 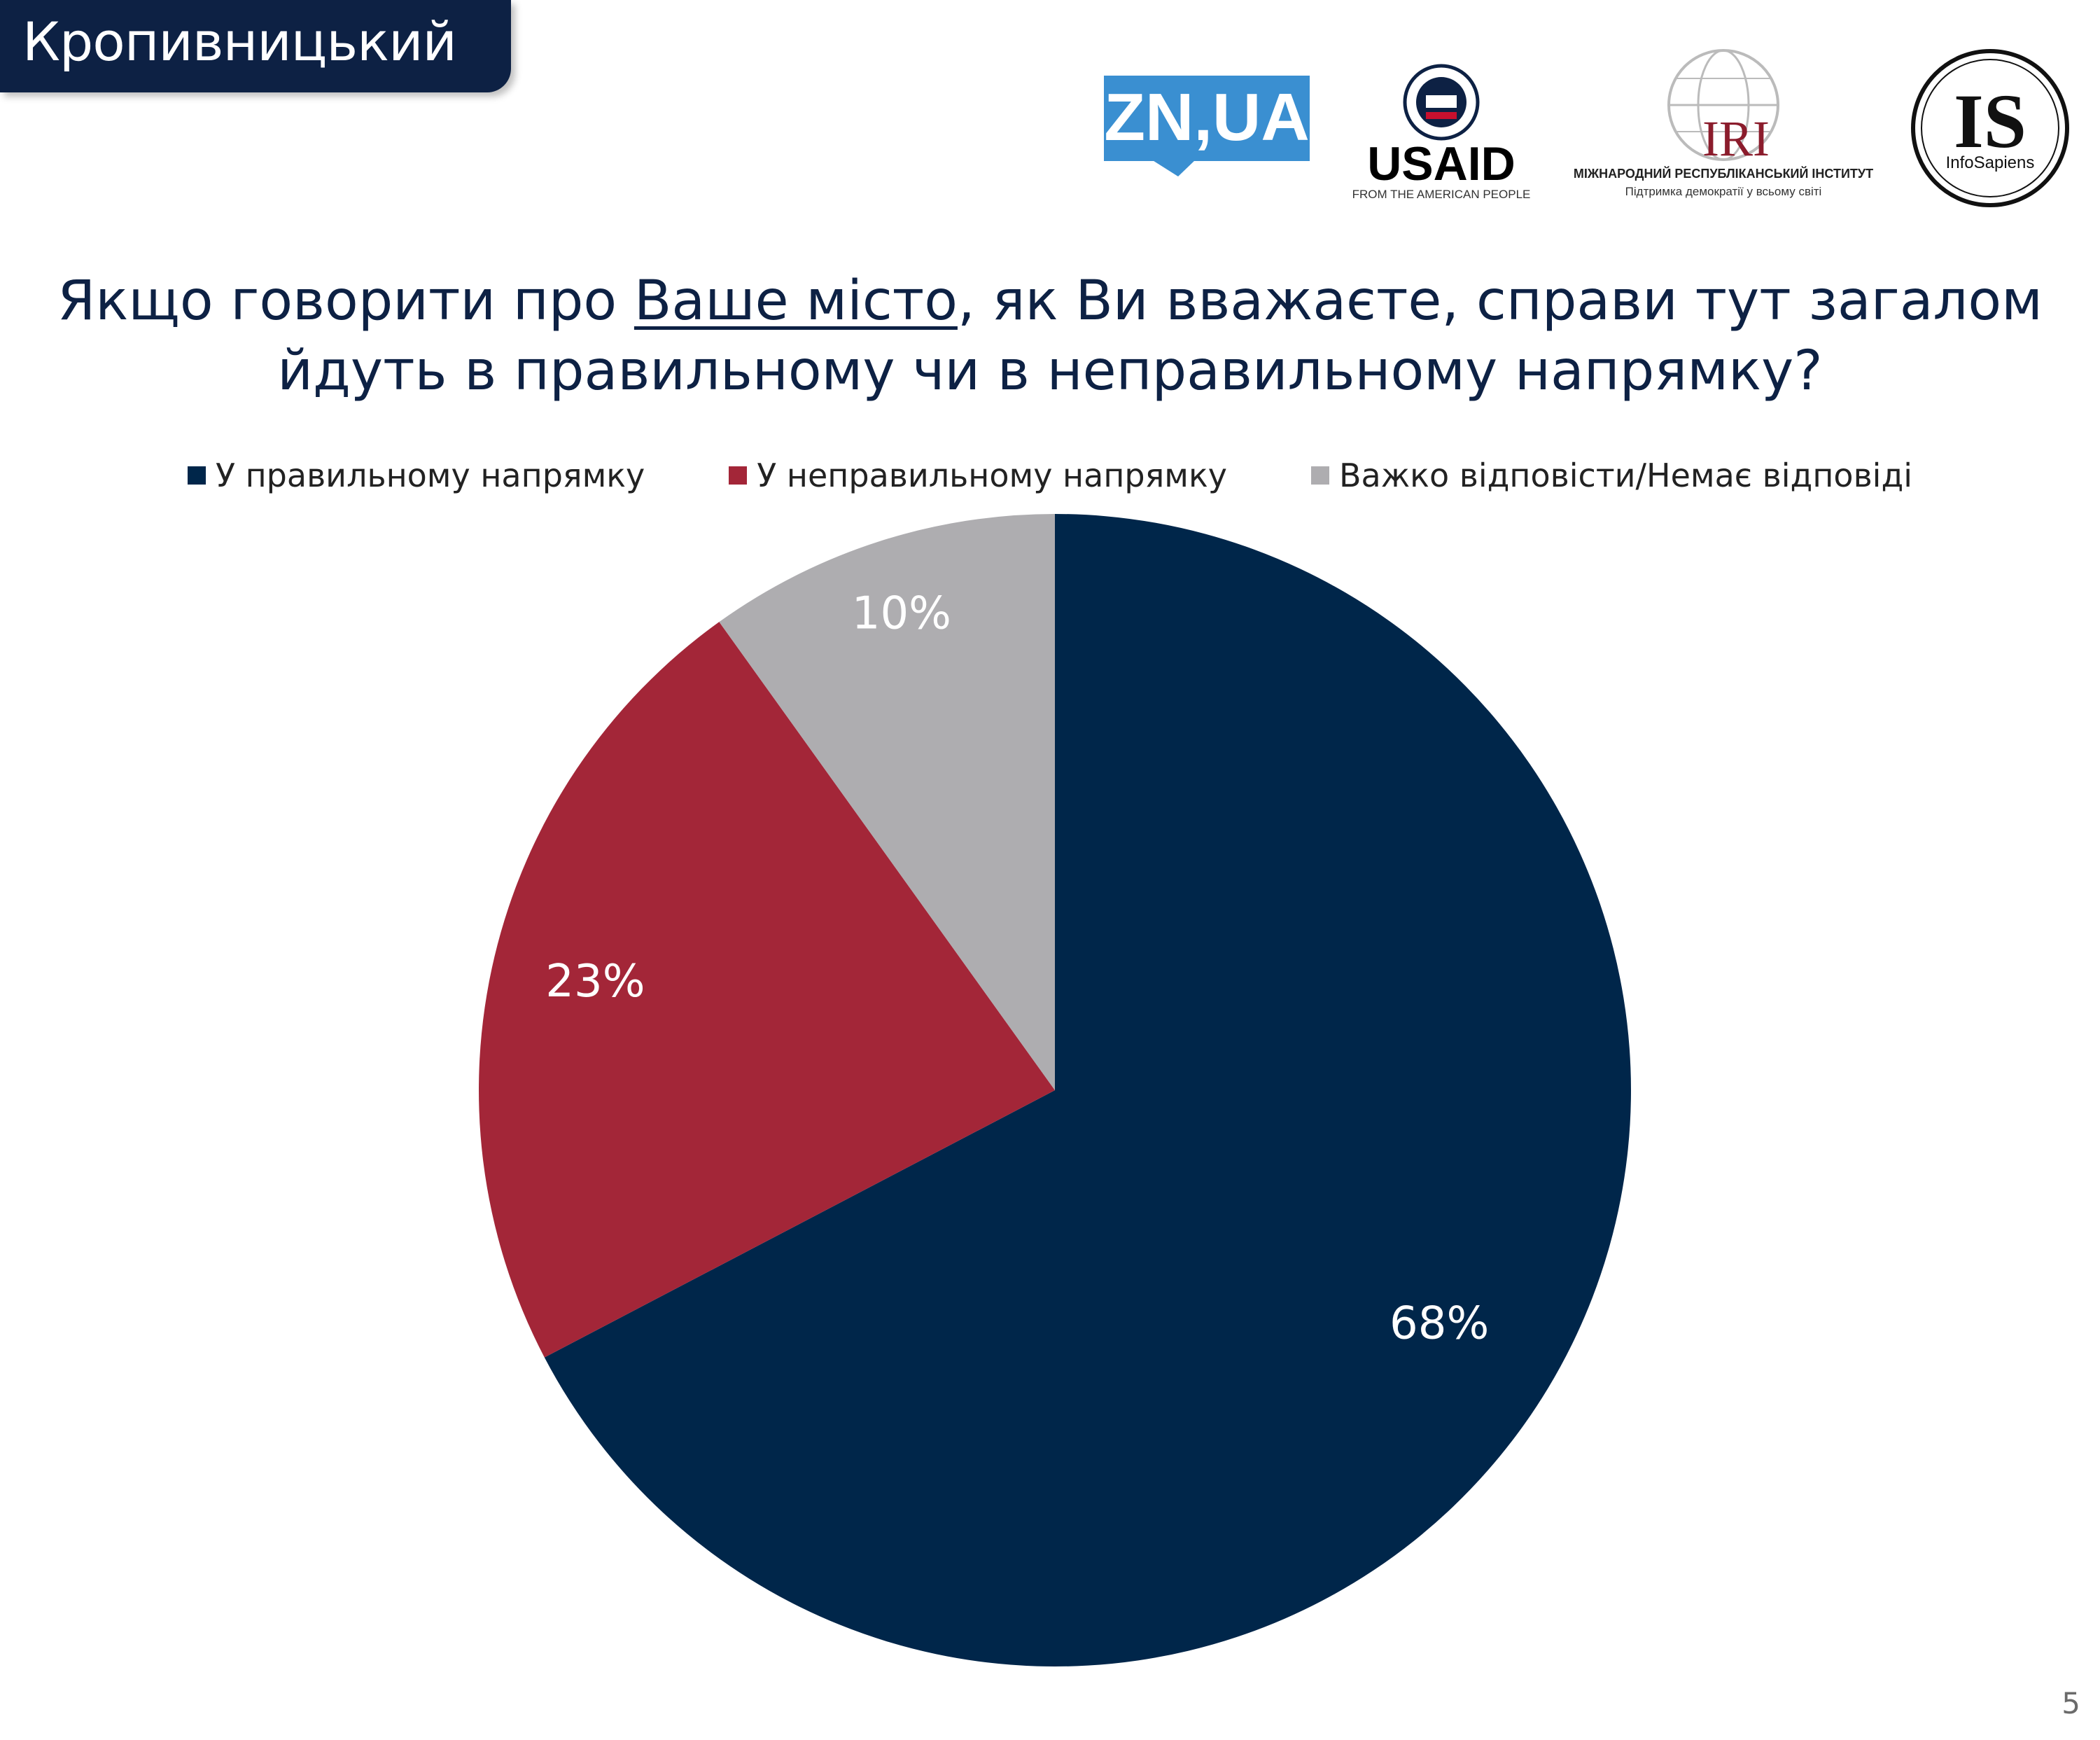 What do you see at coordinates (992, 475) in the screenshot?
I see `legend-label: У неправильному напрямку` at bounding box center [992, 475].